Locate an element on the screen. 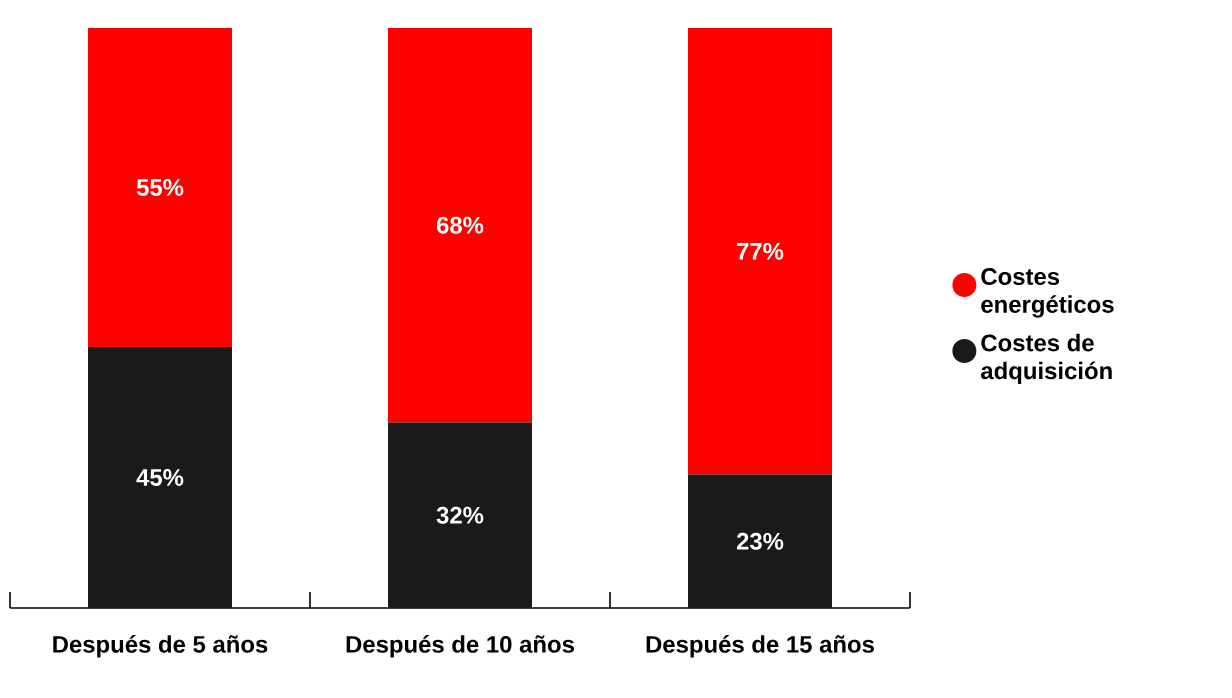 This screenshot has width=1232, height=698. data-label: 23% is located at coordinates (760, 541).